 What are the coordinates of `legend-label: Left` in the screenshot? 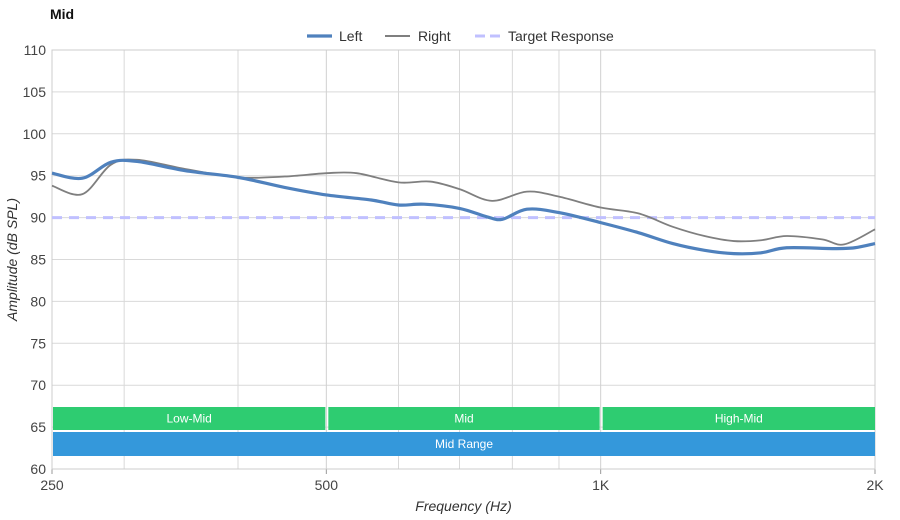 It's located at (350, 36).